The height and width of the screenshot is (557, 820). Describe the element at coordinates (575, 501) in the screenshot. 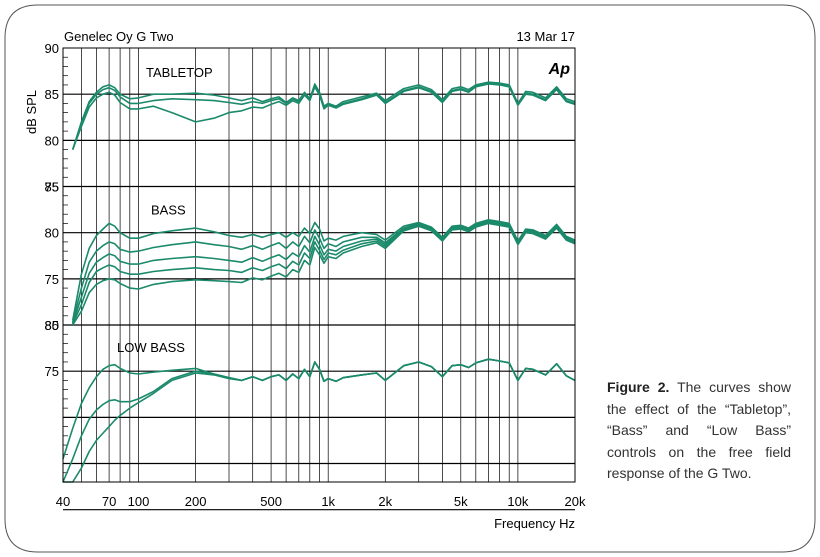

I see `x-tick-label: 20k` at that location.